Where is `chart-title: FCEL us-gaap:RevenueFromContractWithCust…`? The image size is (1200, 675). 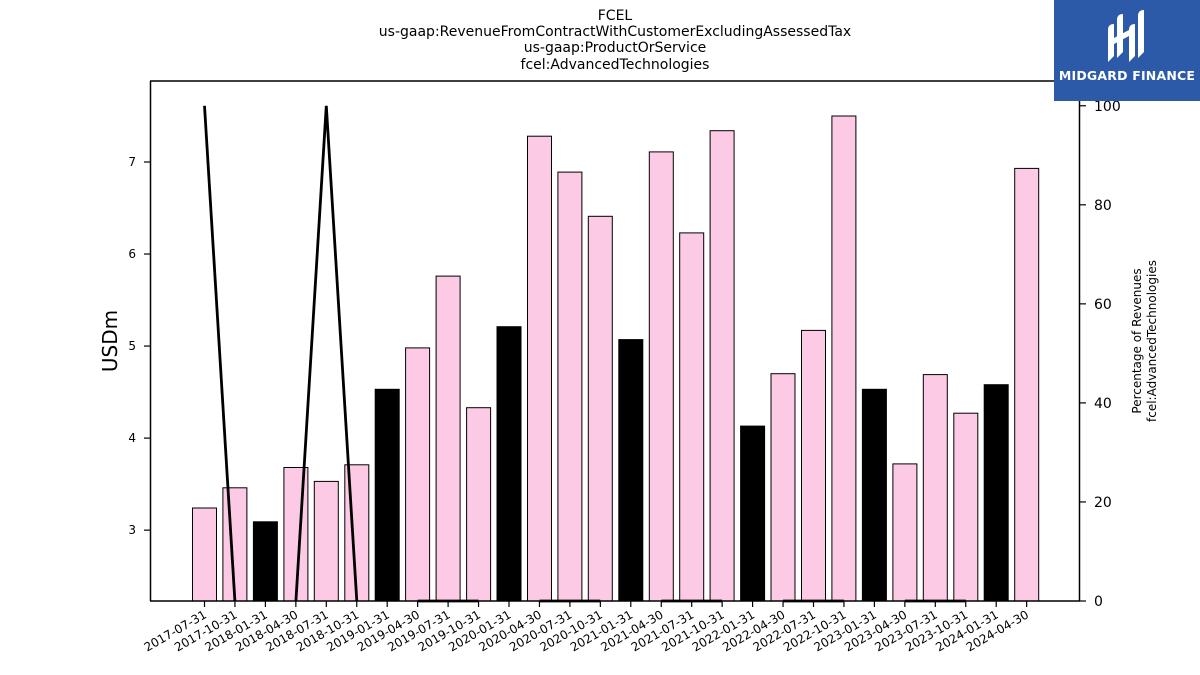 chart-title: FCEL us-gaap:RevenueFromContractWithCust… is located at coordinates (615, 40).